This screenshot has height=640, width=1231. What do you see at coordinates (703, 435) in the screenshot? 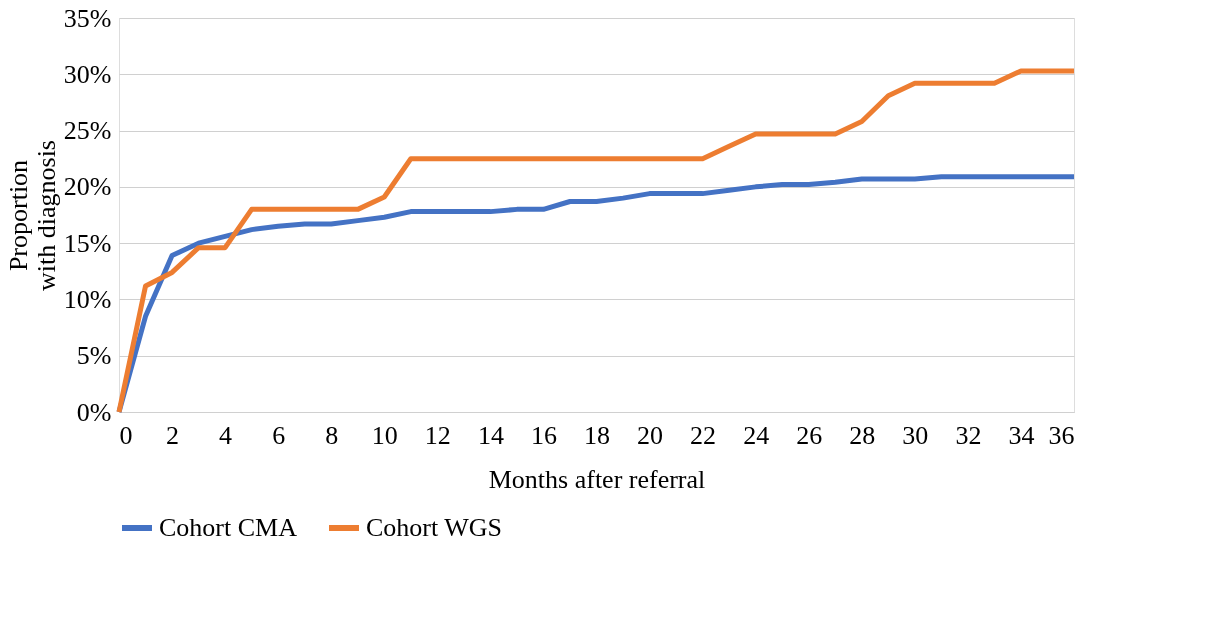
I see `x-tick-label: 22` at bounding box center [703, 435].